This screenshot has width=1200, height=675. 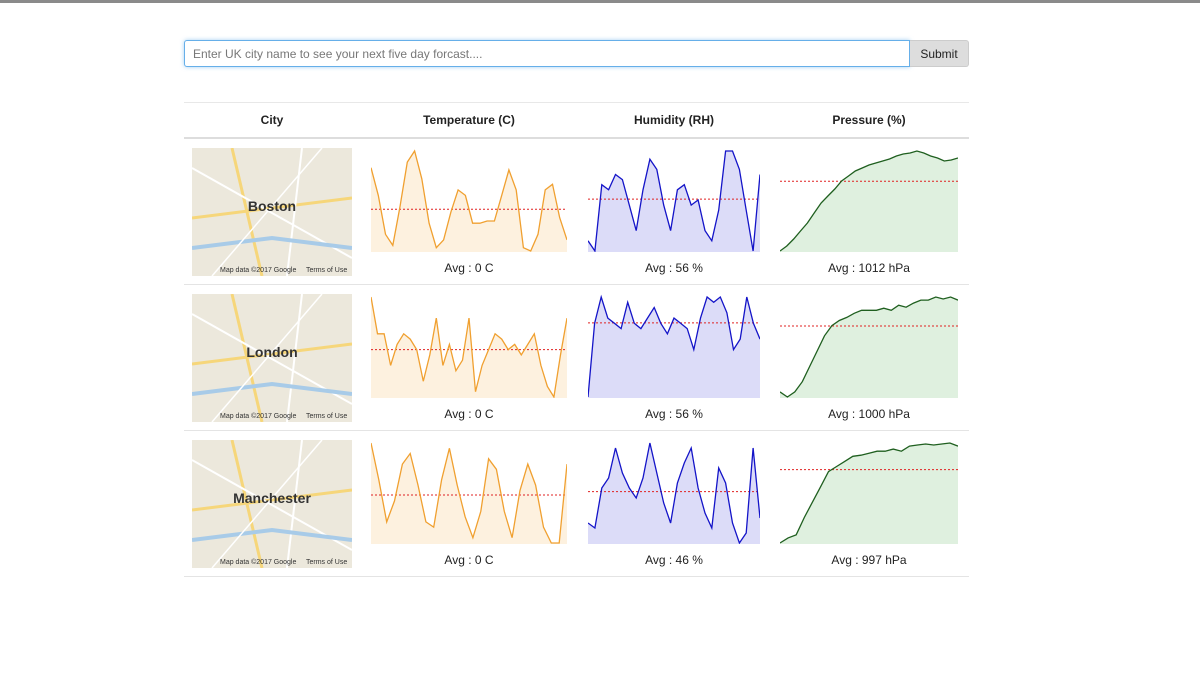 What do you see at coordinates (272, 120) in the screenshot?
I see `header-cell: City` at bounding box center [272, 120].